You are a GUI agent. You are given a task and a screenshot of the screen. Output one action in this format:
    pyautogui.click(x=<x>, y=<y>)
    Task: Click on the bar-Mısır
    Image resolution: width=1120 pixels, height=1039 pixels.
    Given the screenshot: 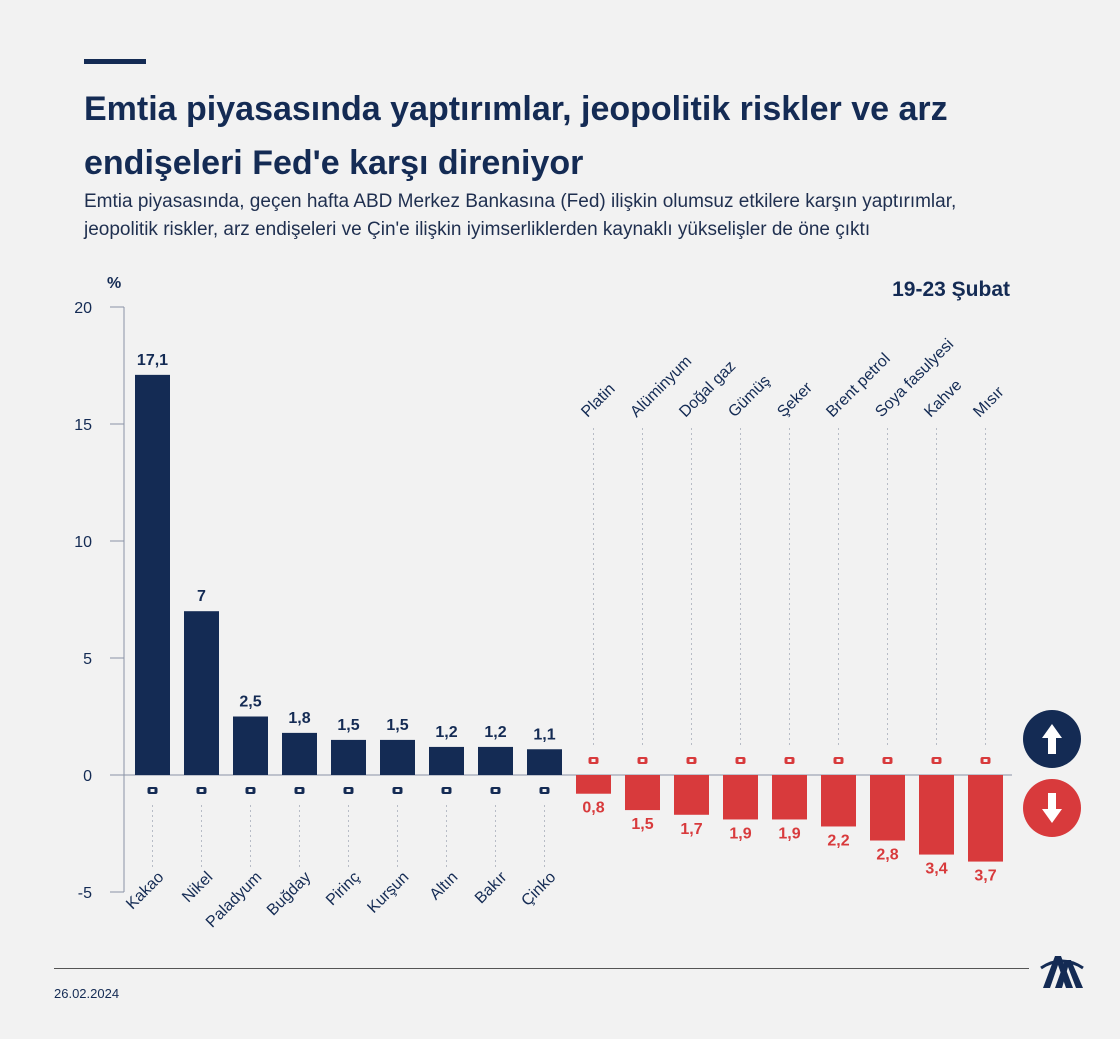 What is the action you would take?
    pyautogui.click(x=985, y=818)
    